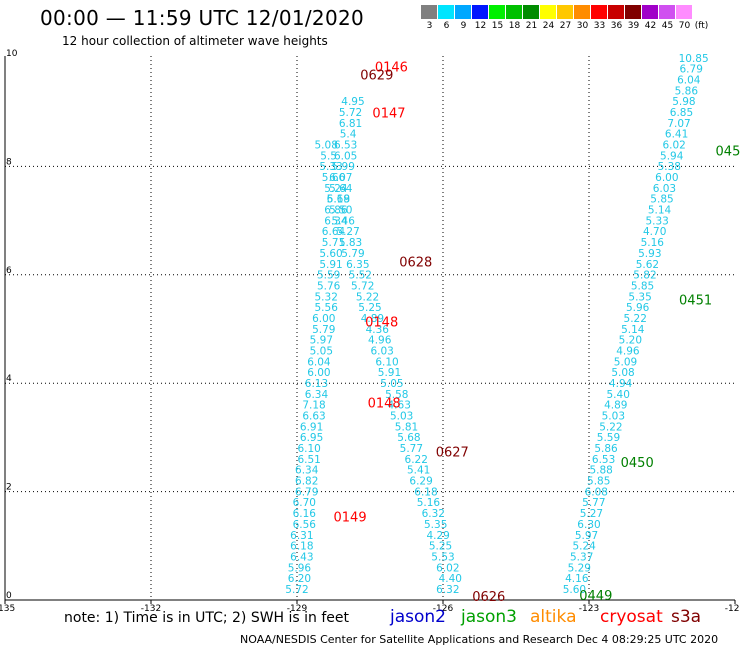 This screenshot has height=650, width=740. Describe the element at coordinates (446, 26) in the screenshot. I see `legend-label: 6` at that location.